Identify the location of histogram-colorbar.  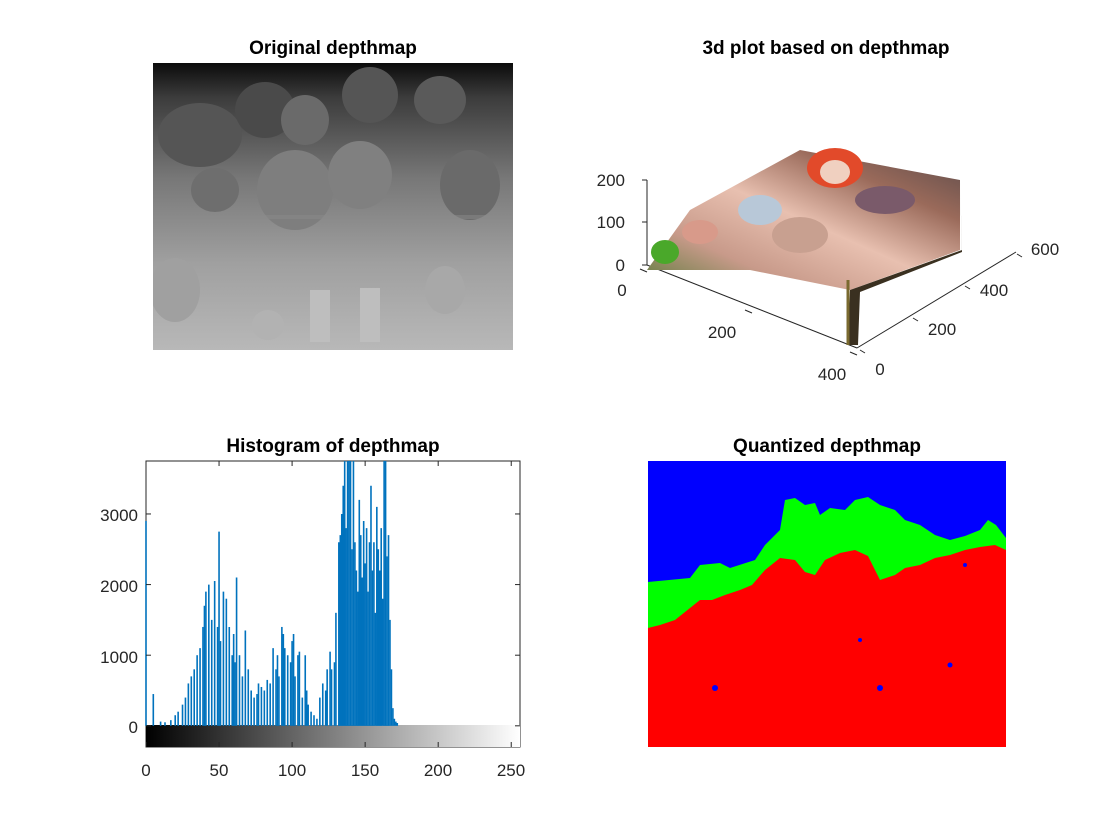
(333, 736).